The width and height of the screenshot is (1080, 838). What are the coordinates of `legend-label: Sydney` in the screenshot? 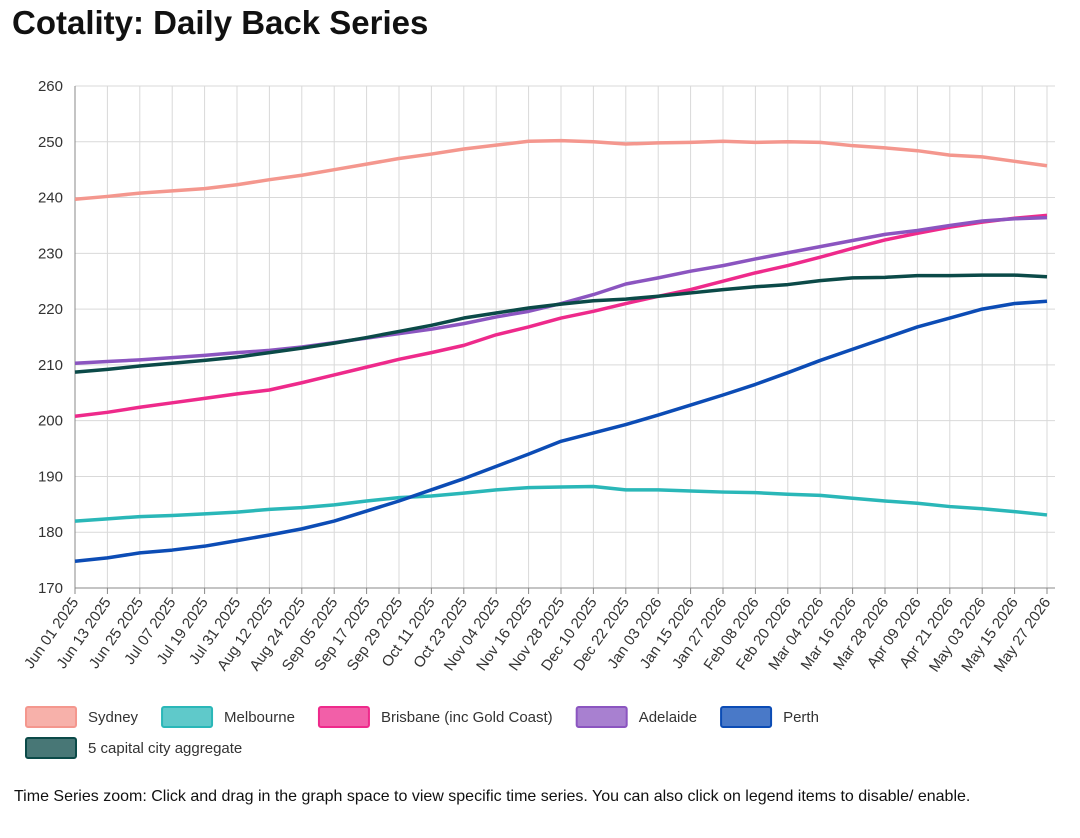 It's located at (113, 717).